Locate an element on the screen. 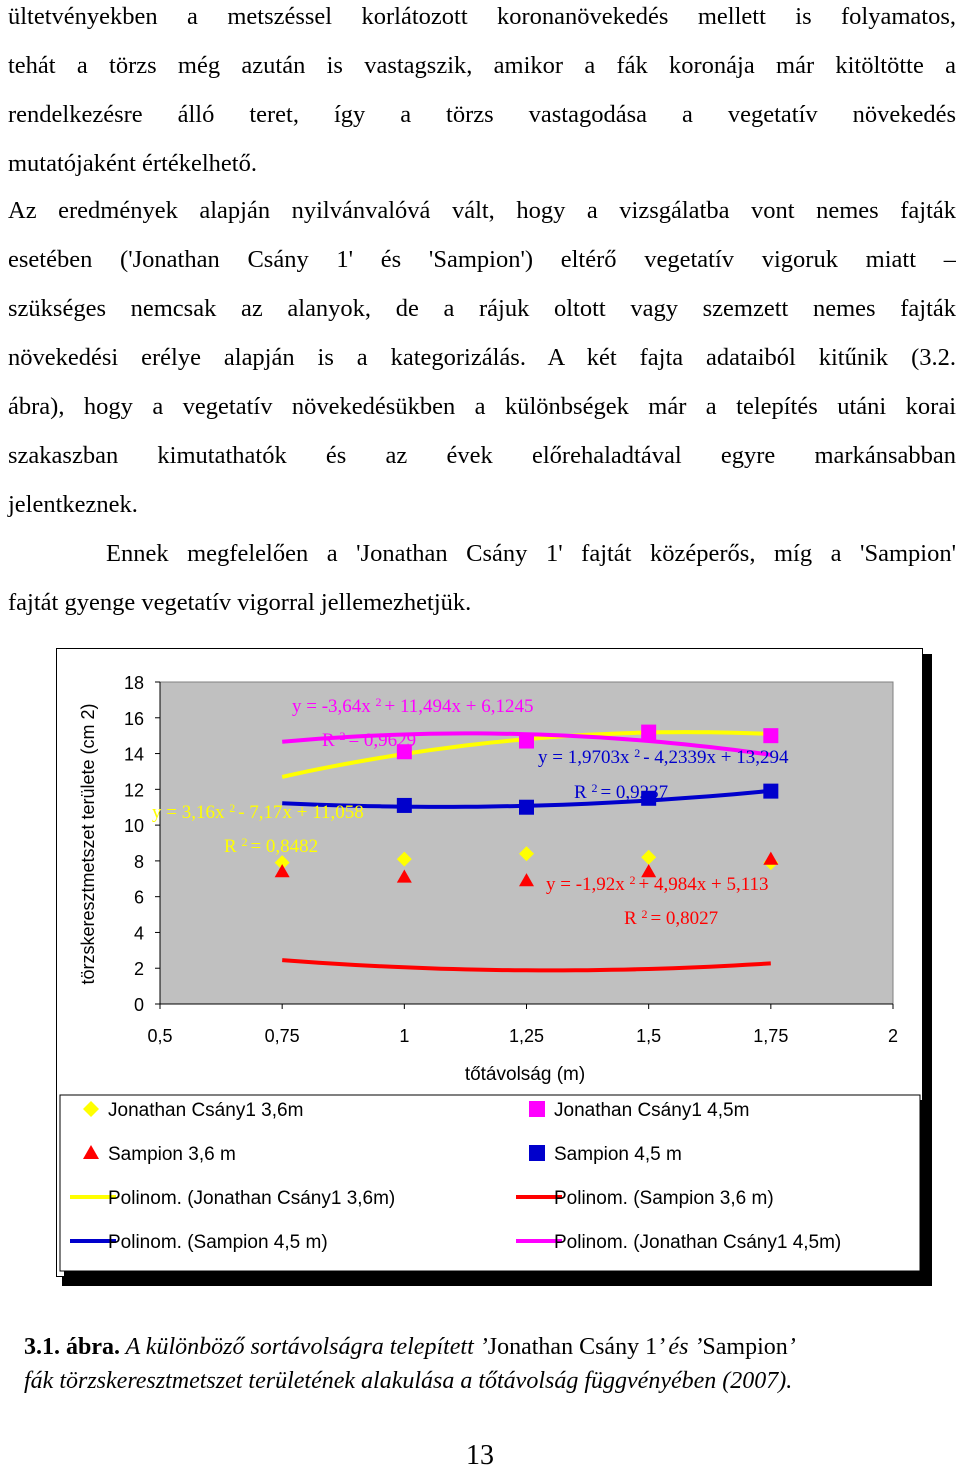 The image size is (960, 1473). y-tick-label: 0 is located at coordinates (139, 1005).